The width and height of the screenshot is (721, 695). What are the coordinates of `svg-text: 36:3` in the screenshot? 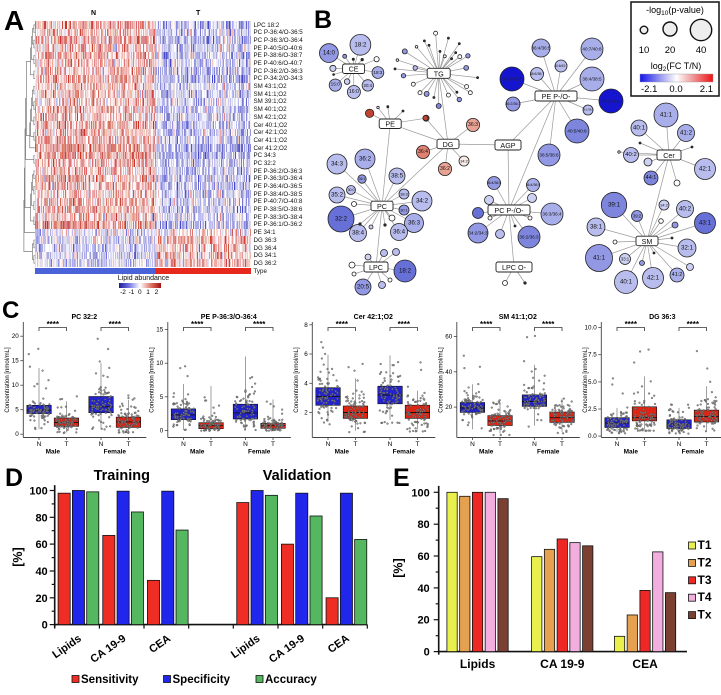 It's located at (414, 223).